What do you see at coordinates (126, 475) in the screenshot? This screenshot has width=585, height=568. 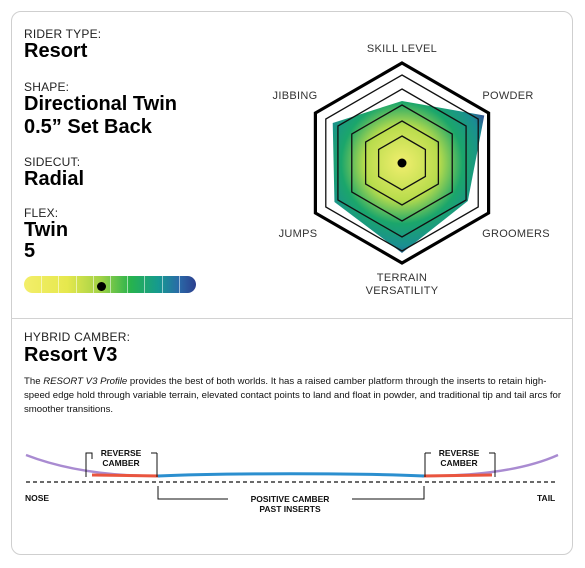 I see `reverse-camber-left-segment` at bounding box center [126, 475].